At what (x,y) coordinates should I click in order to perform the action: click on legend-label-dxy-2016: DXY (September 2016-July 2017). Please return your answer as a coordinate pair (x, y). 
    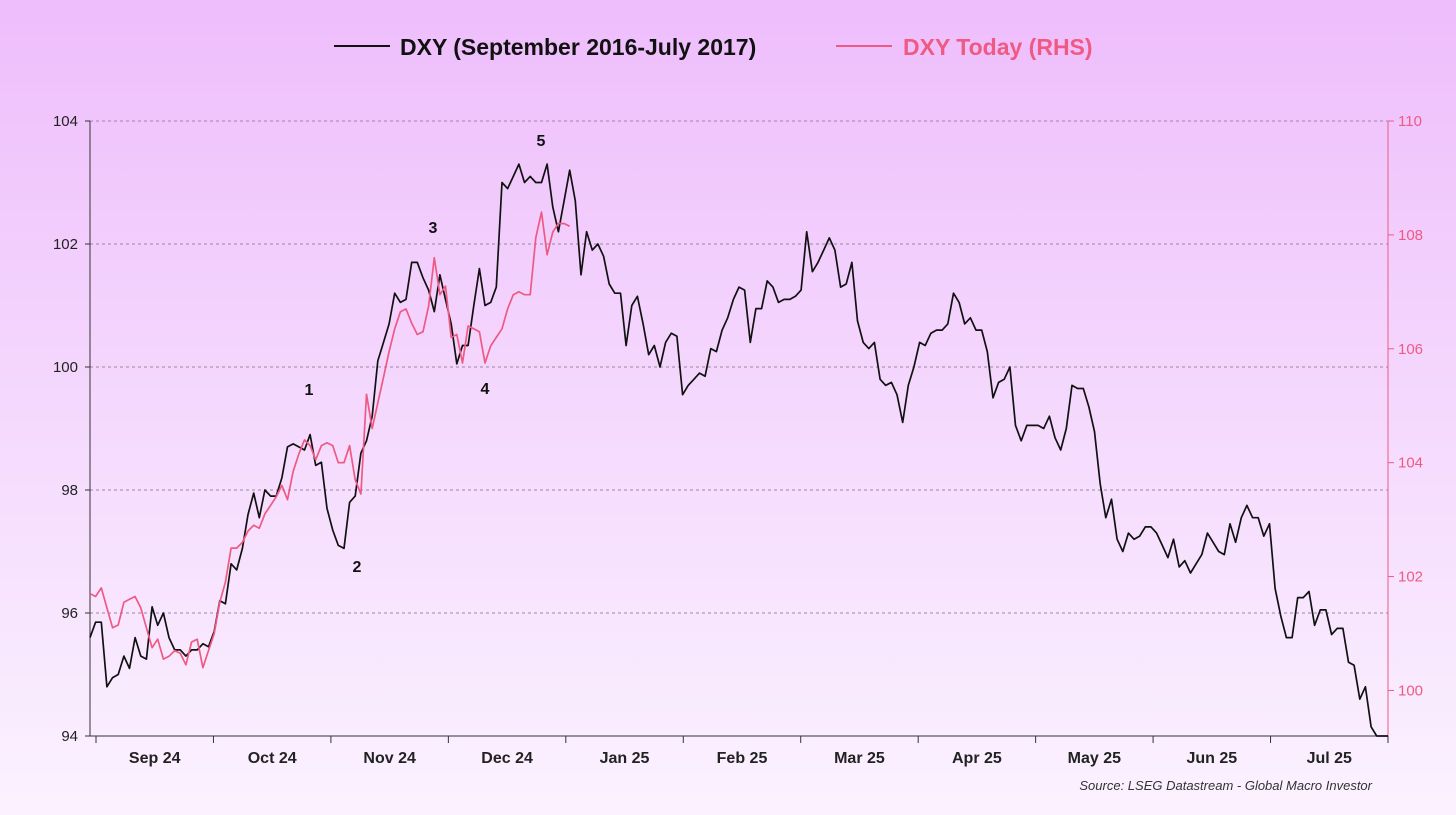
    Looking at the image, I should click on (578, 47).